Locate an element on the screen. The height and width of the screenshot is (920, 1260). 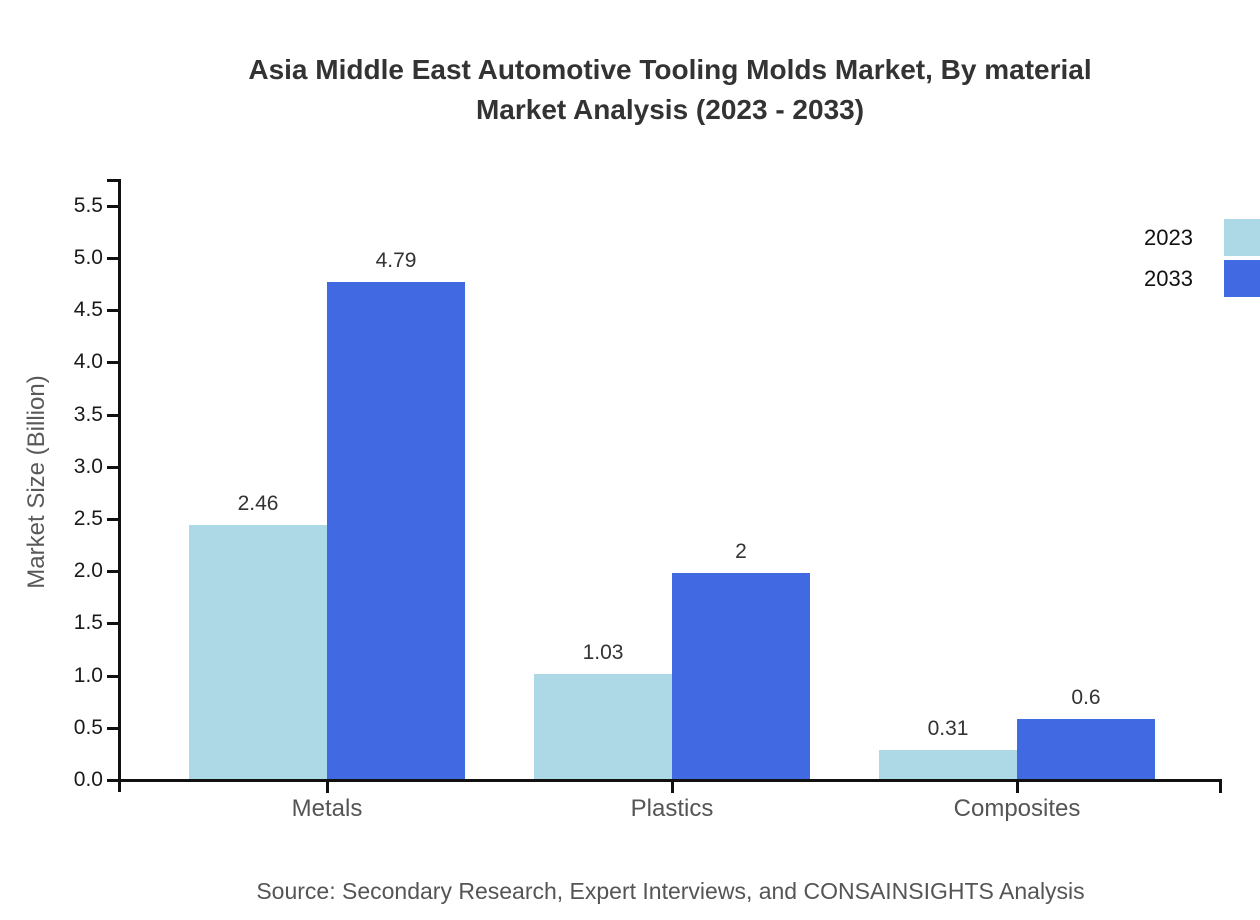
x-category-label-plastics: Plastics is located at coordinates (672, 808).